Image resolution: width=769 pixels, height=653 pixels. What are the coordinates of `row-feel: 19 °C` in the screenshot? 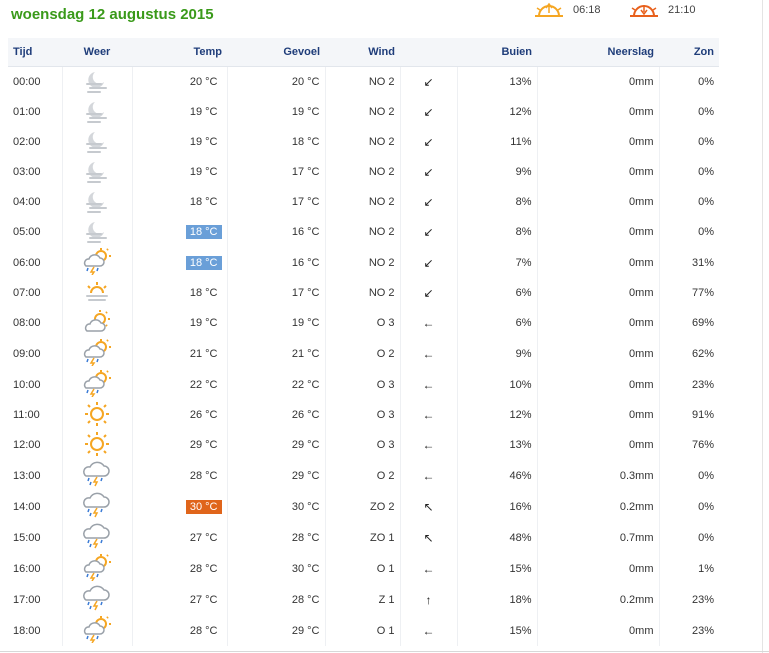 It's located at (275, 323).